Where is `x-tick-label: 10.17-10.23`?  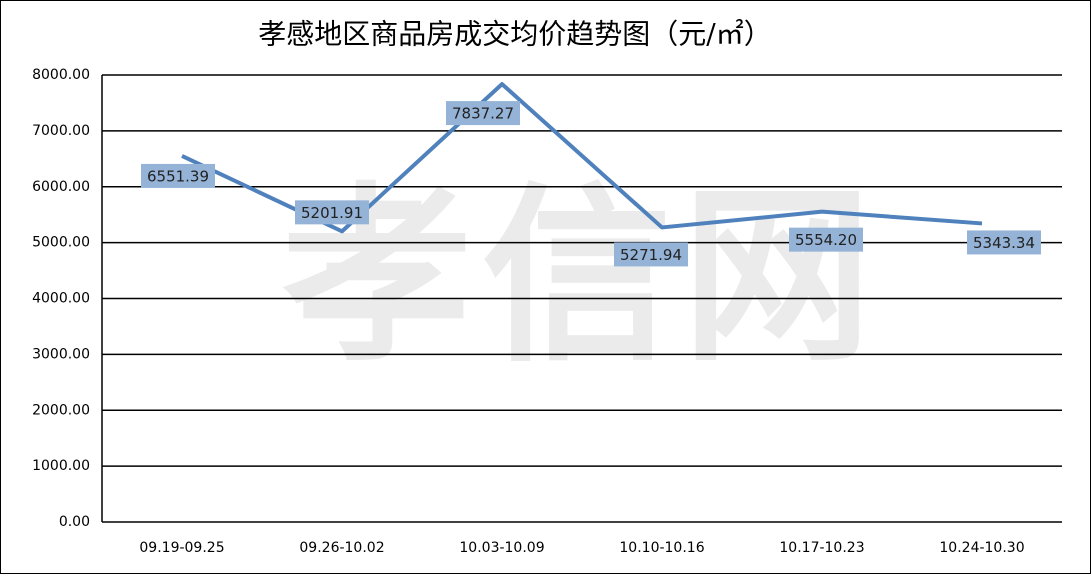
x-tick-label: 10.17-10.23 is located at coordinates (821, 548).